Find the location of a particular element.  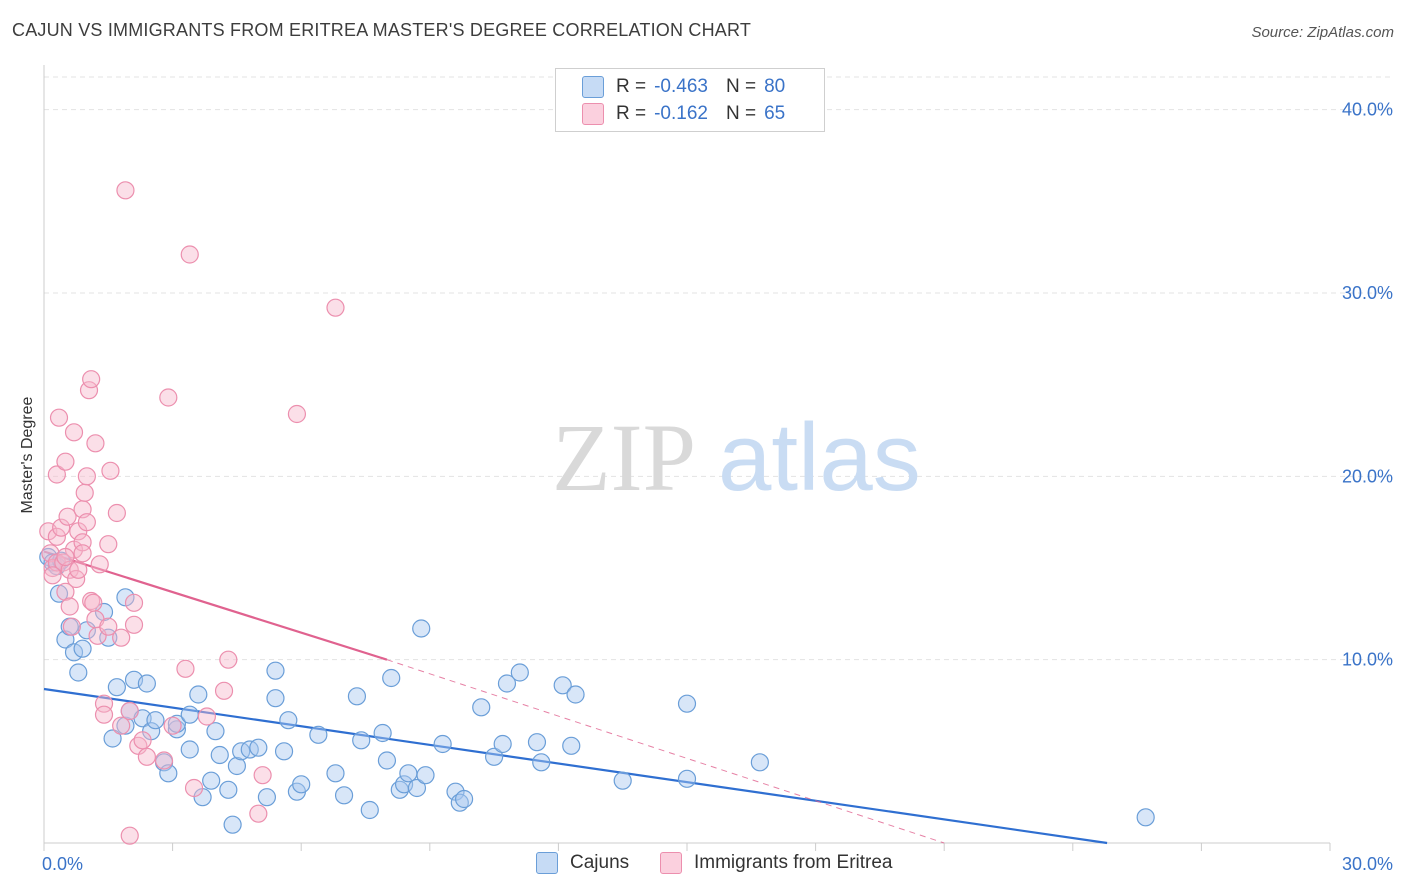

watermark-atlas: atlas is located at coordinates (819, 457).